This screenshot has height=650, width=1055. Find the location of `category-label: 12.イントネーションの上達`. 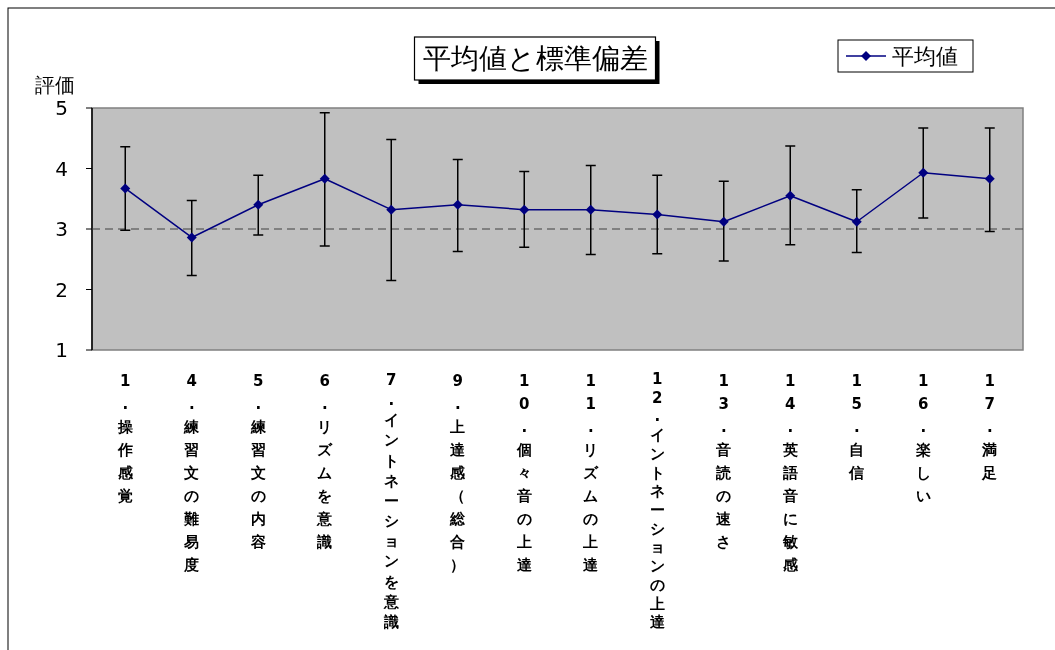

category-label: 12.イントネーションの上達 is located at coordinates (657, 501).